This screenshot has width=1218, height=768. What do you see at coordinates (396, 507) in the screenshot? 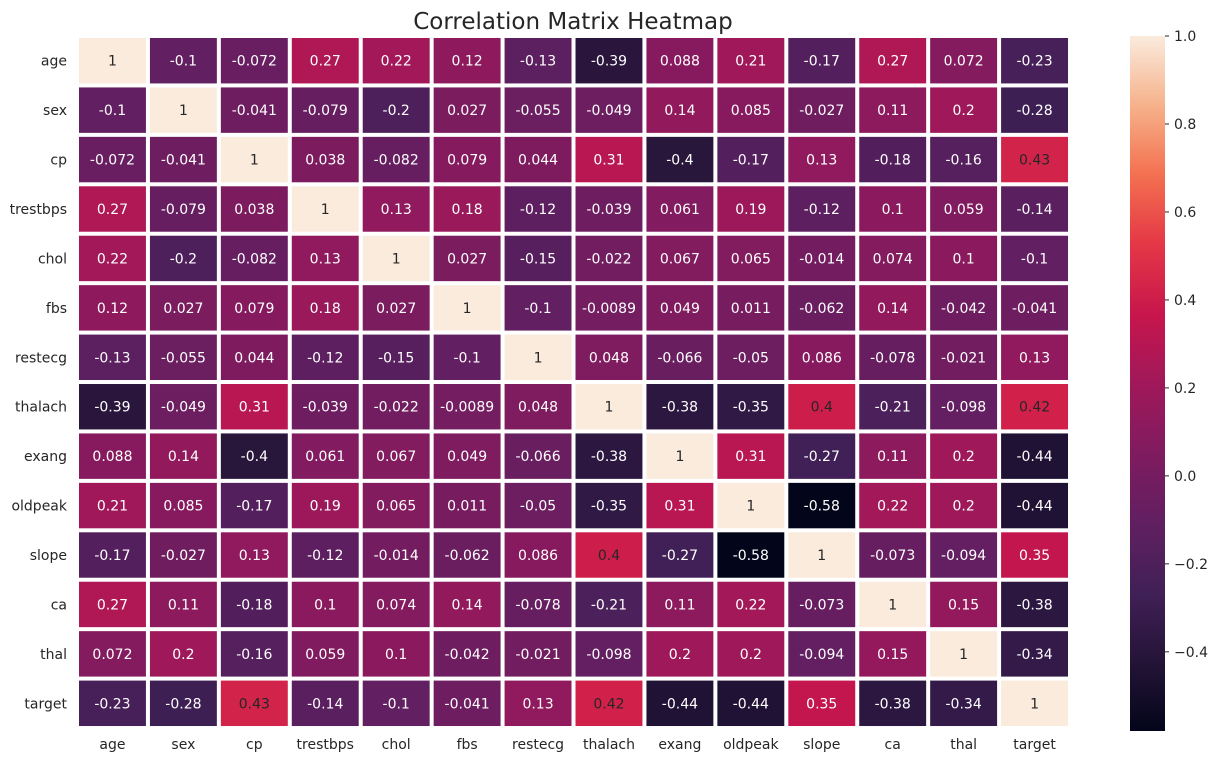
I see `cell-label-oldpeak-chol: 0.065` at bounding box center [396, 507].